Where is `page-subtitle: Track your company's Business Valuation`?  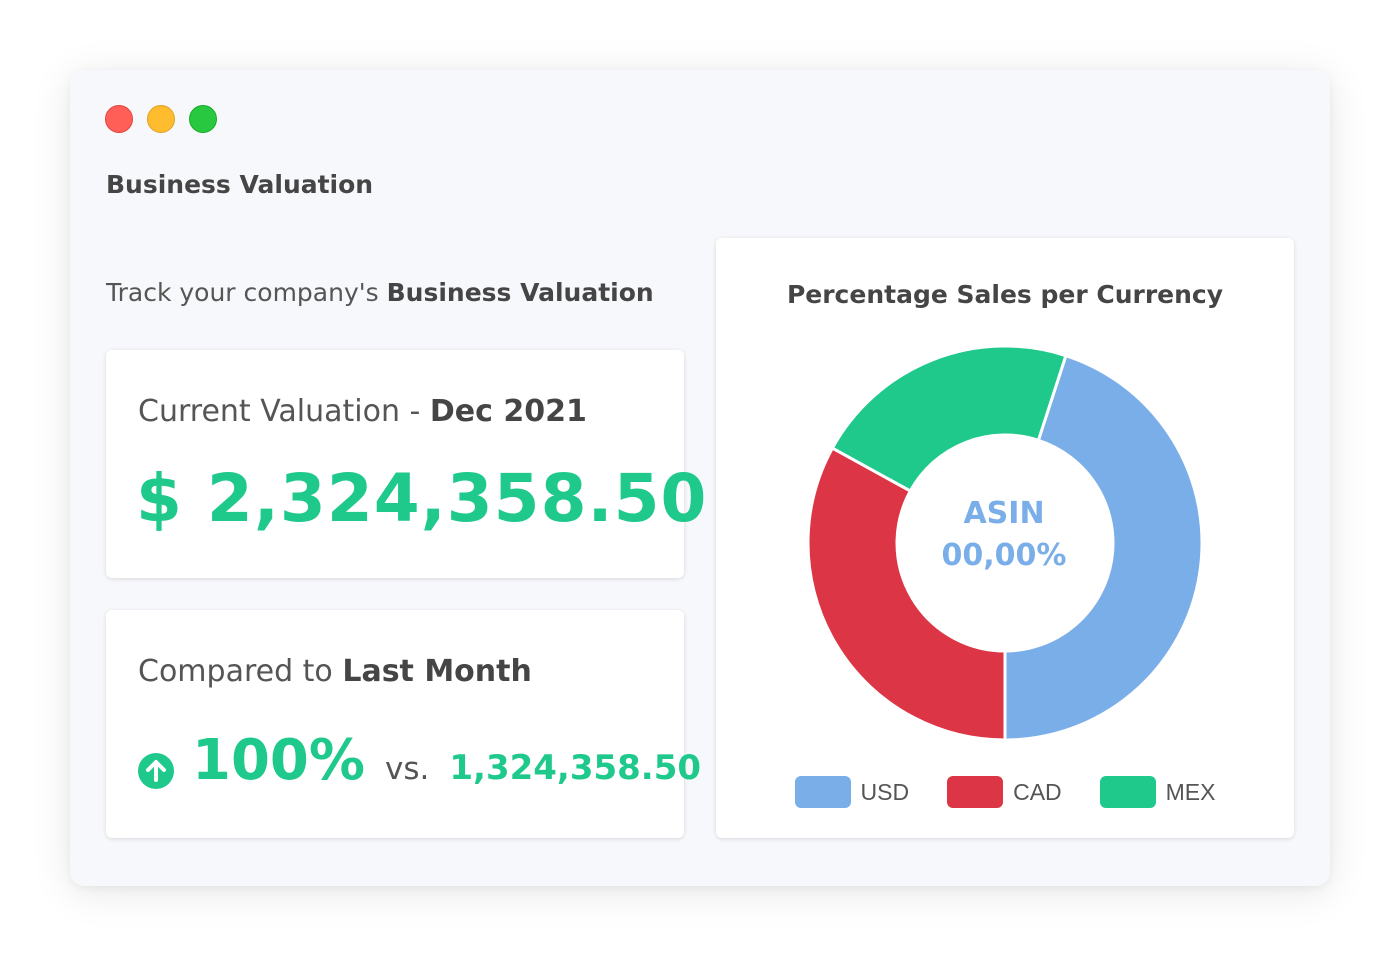 page-subtitle: Track your company's Business Valuation is located at coordinates (380, 292).